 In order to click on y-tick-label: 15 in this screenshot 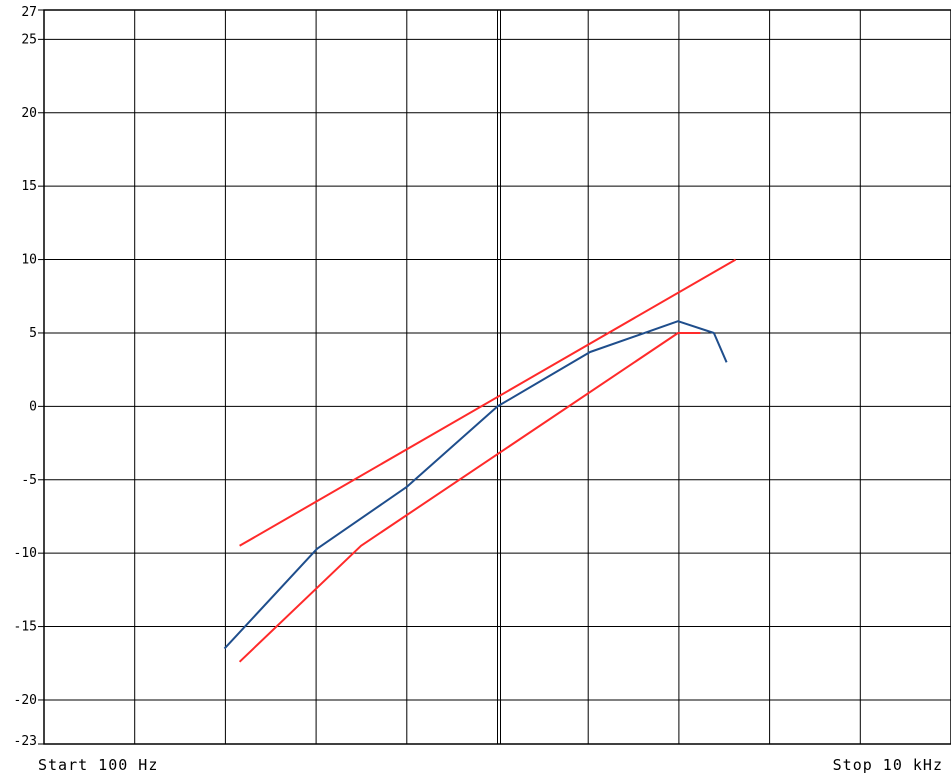, I will do `click(29, 186)`.